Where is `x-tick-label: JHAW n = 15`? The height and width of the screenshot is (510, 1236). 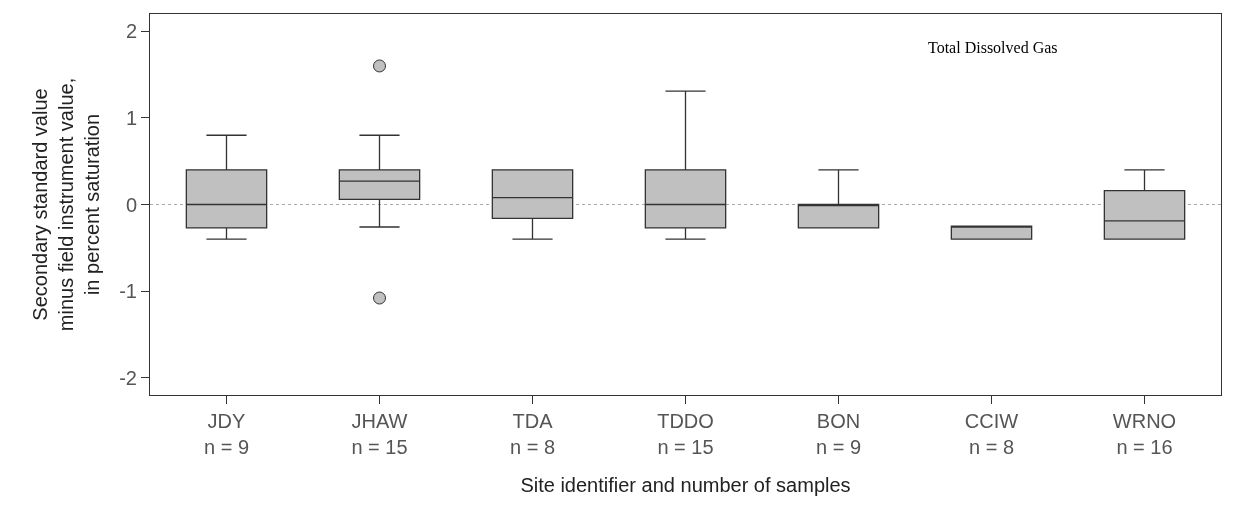
x-tick-label: JHAW n = 15 is located at coordinates (379, 434).